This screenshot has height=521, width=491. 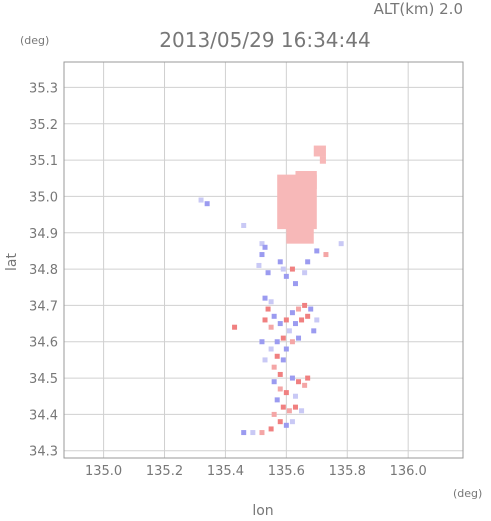 I want to click on y-tick-label: 34.4, so click(x=43, y=415).